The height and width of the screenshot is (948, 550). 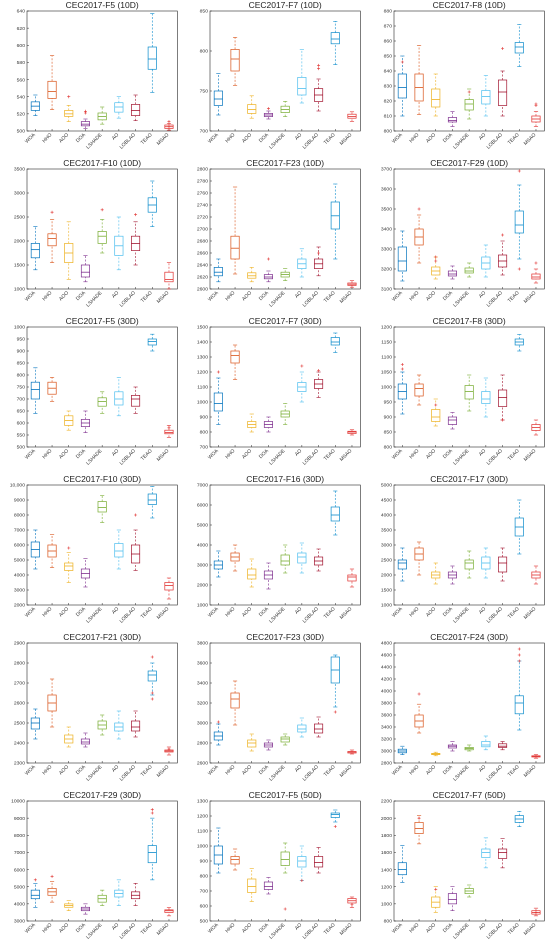 I want to click on y-tick-label: 620, so click(x=21, y=29).